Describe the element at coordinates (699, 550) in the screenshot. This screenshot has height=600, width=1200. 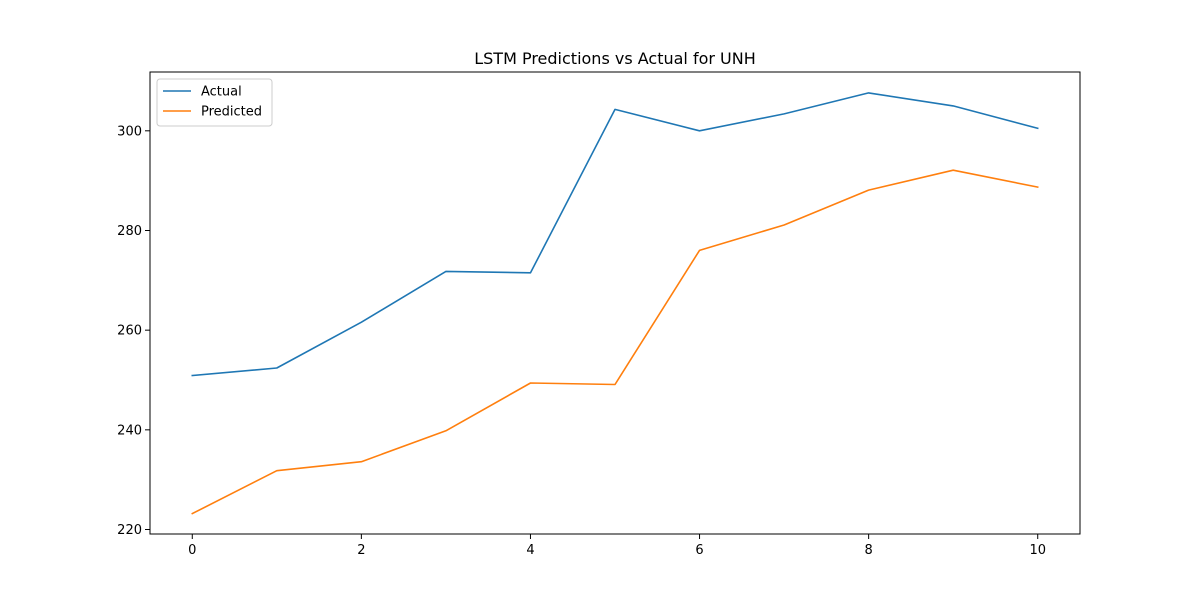
I see `x-tick-label: 6` at that location.